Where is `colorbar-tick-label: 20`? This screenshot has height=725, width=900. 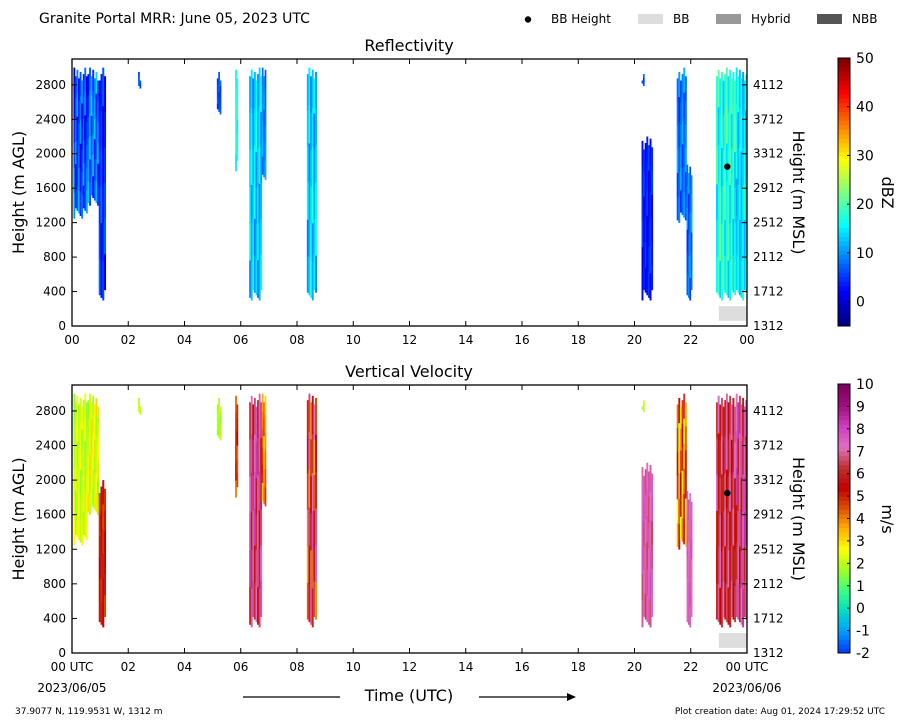
colorbar-tick-label: 20 is located at coordinates (865, 205).